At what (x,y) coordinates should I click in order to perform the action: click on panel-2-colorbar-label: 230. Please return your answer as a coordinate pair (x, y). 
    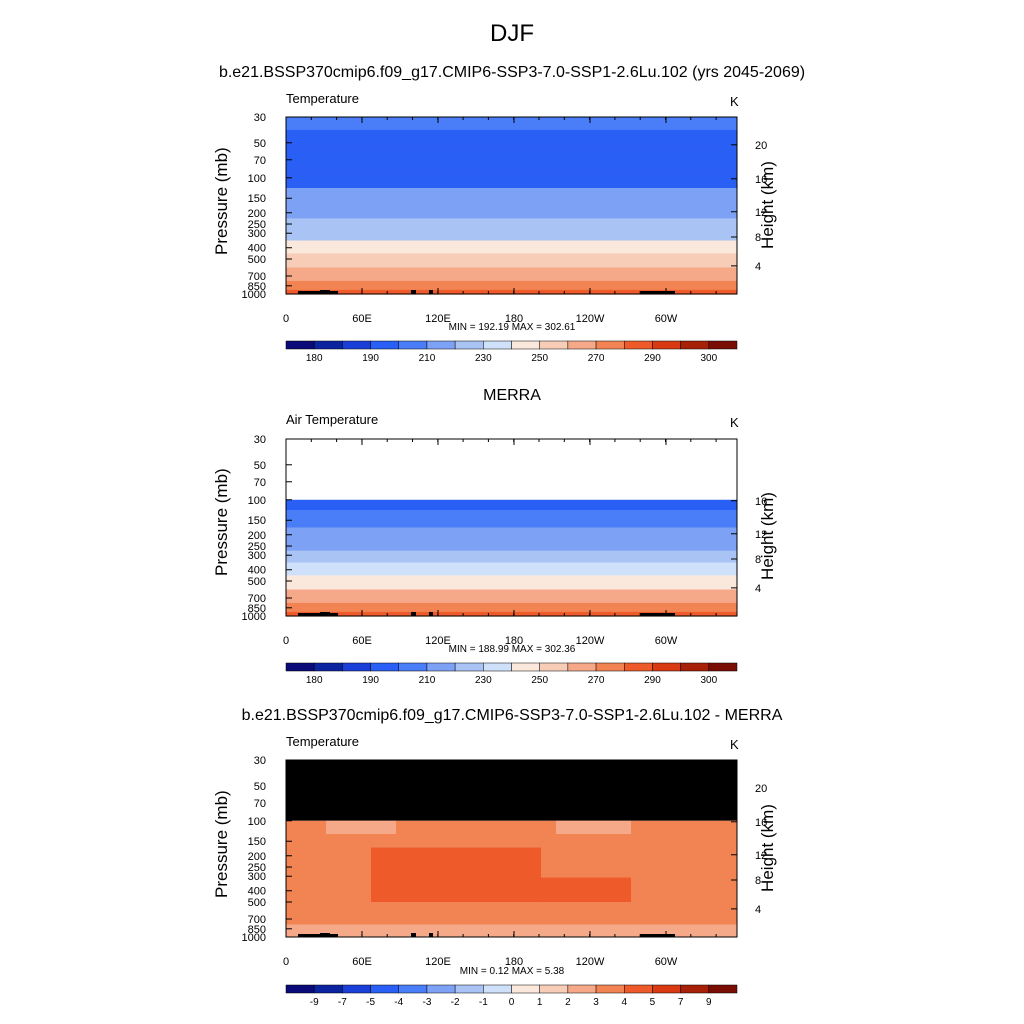
    Looking at the image, I should click on (483, 680).